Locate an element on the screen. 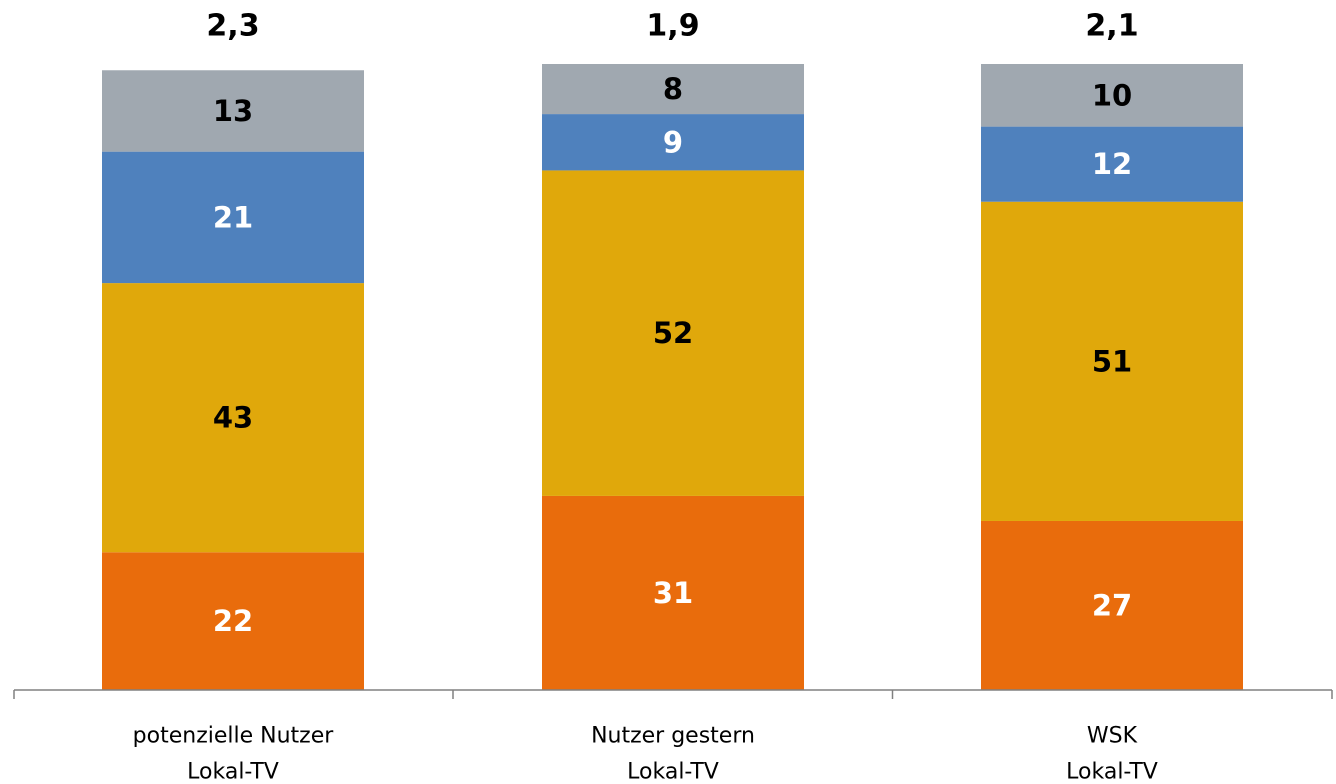 The height and width of the screenshot is (784, 1336). data-label-1-0: 31 is located at coordinates (673, 593).